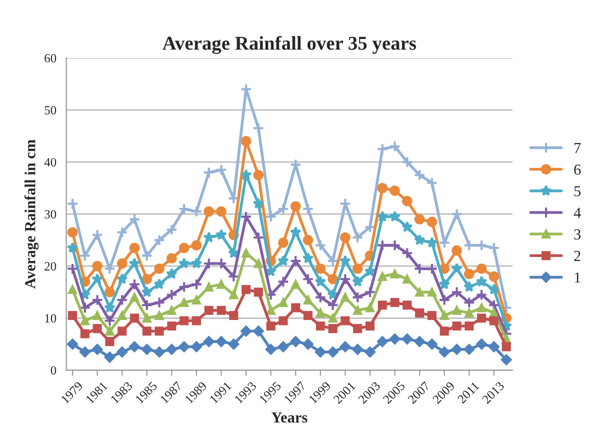 This screenshot has width=603, height=446. What do you see at coordinates (468, 392) in the screenshot?
I see `x-tick-label: 2011` at bounding box center [468, 392].